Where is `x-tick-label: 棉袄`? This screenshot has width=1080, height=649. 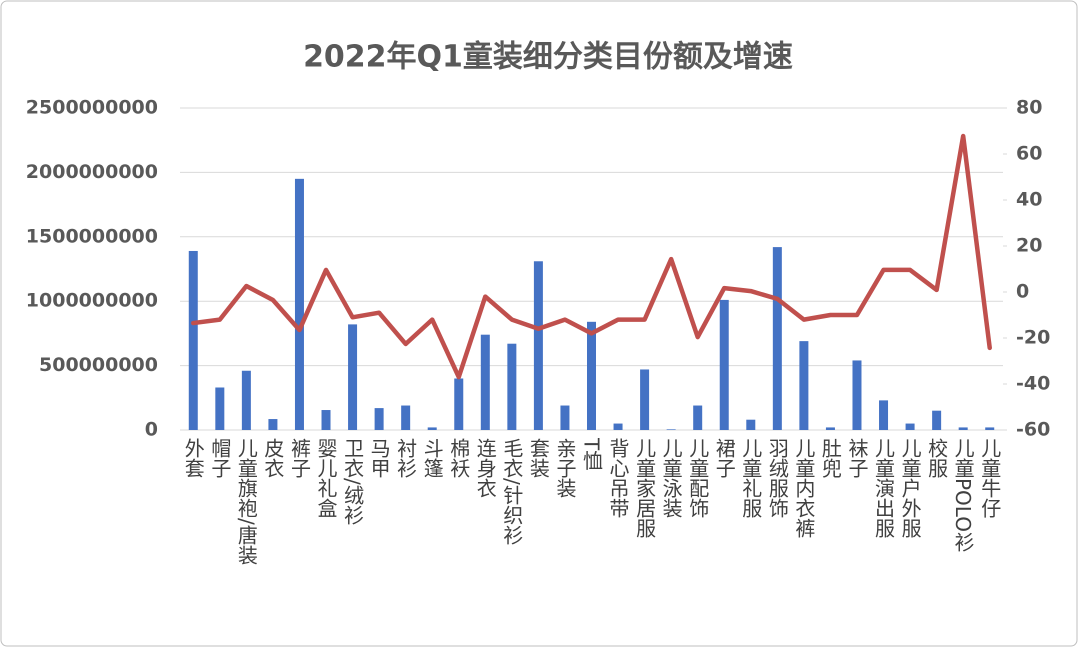
x-tick-label: 棉袄 is located at coordinates (459, 458).